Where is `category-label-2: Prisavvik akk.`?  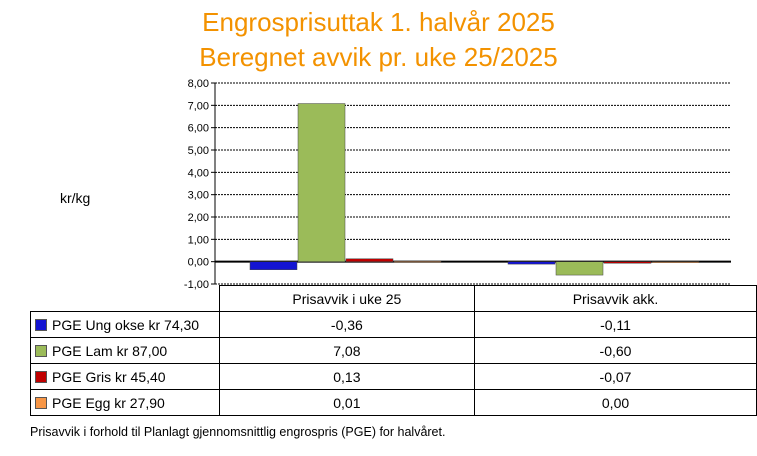
category-label-2: Prisavvik akk. is located at coordinates (615, 298).